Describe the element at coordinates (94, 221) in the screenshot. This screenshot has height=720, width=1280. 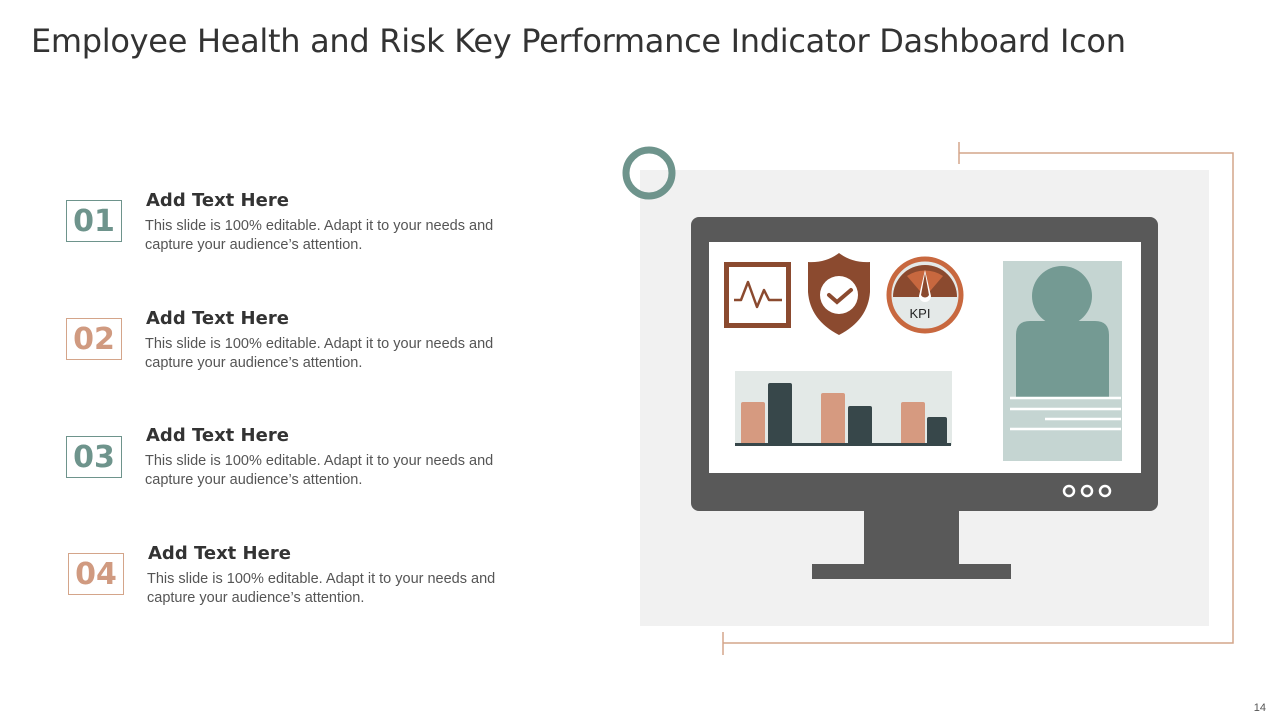
I see `number-badge: 01` at that location.